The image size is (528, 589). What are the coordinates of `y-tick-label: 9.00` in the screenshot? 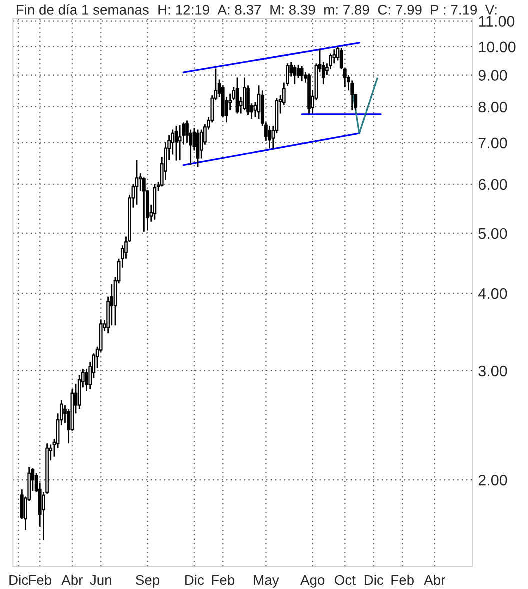 It's located at (493, 75).